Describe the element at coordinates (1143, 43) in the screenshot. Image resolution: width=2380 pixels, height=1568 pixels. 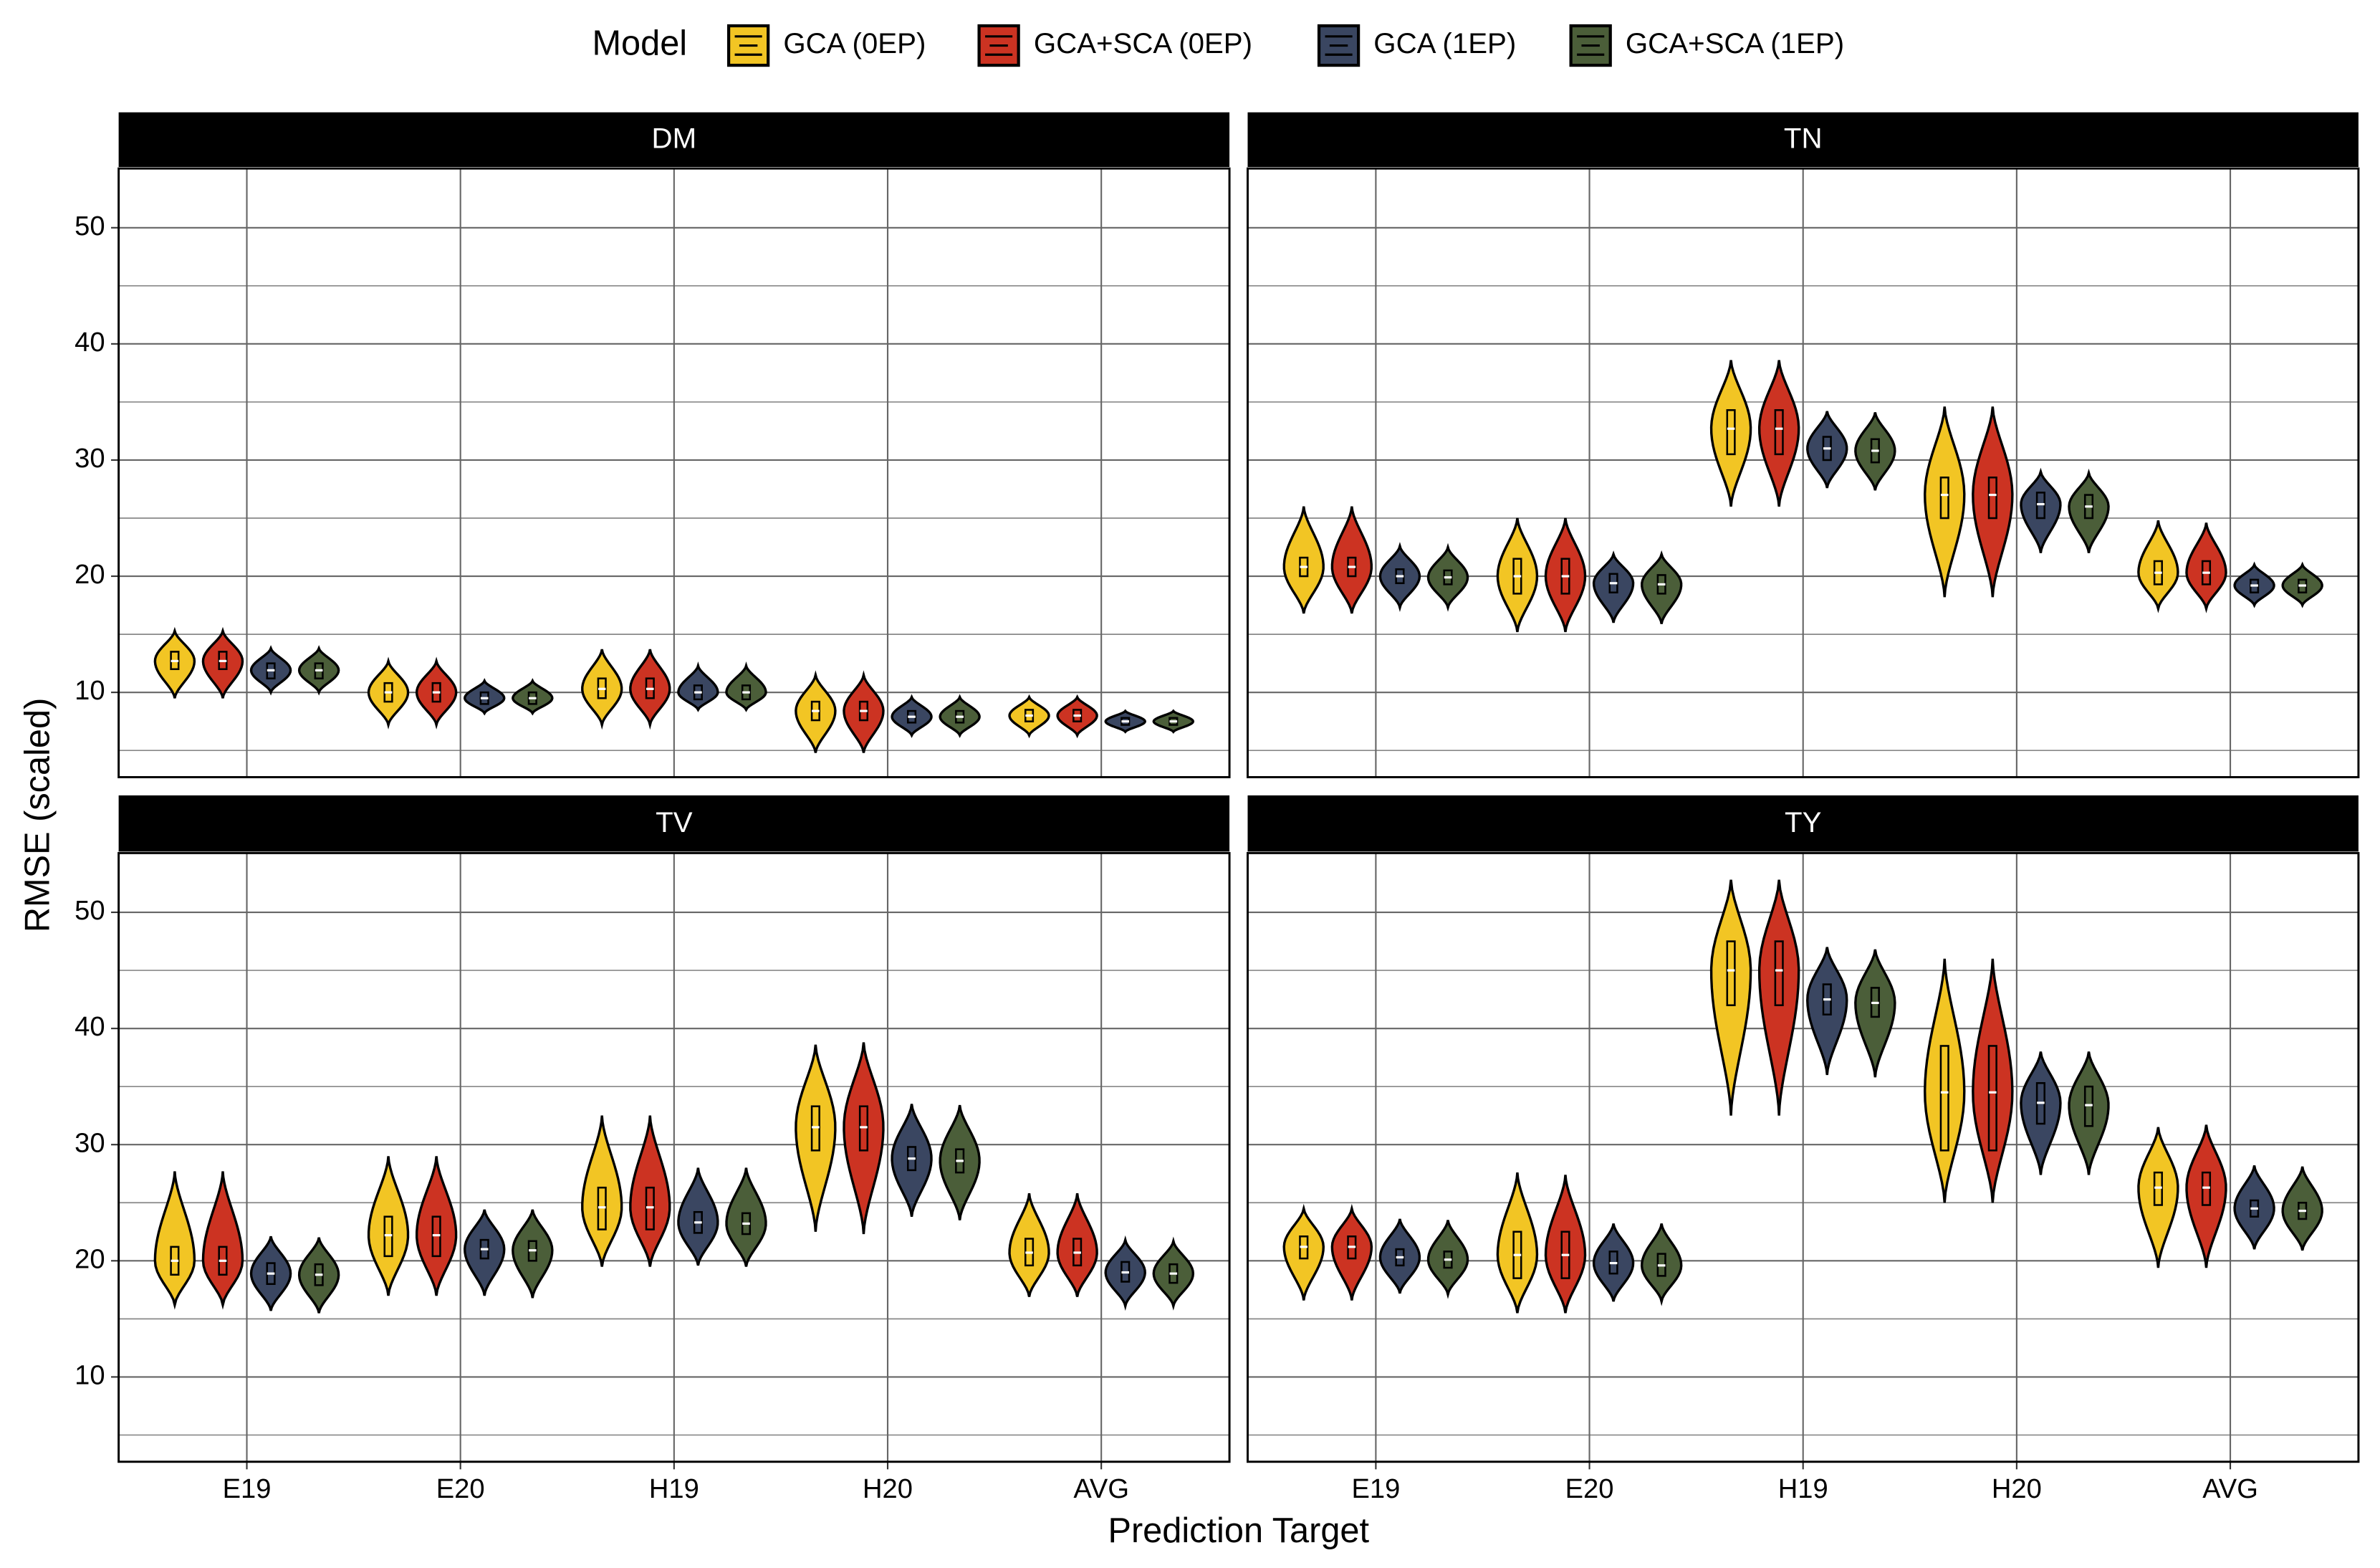
I see `legend-label: GCA+SCA (0EP)` at that location.